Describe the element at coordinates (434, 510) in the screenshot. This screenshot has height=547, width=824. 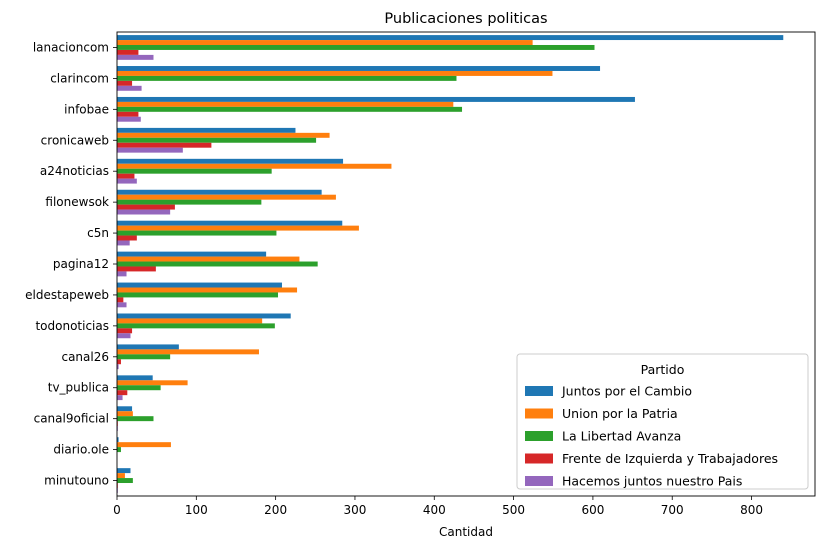
I see `x-tick-label: 400` at that location.